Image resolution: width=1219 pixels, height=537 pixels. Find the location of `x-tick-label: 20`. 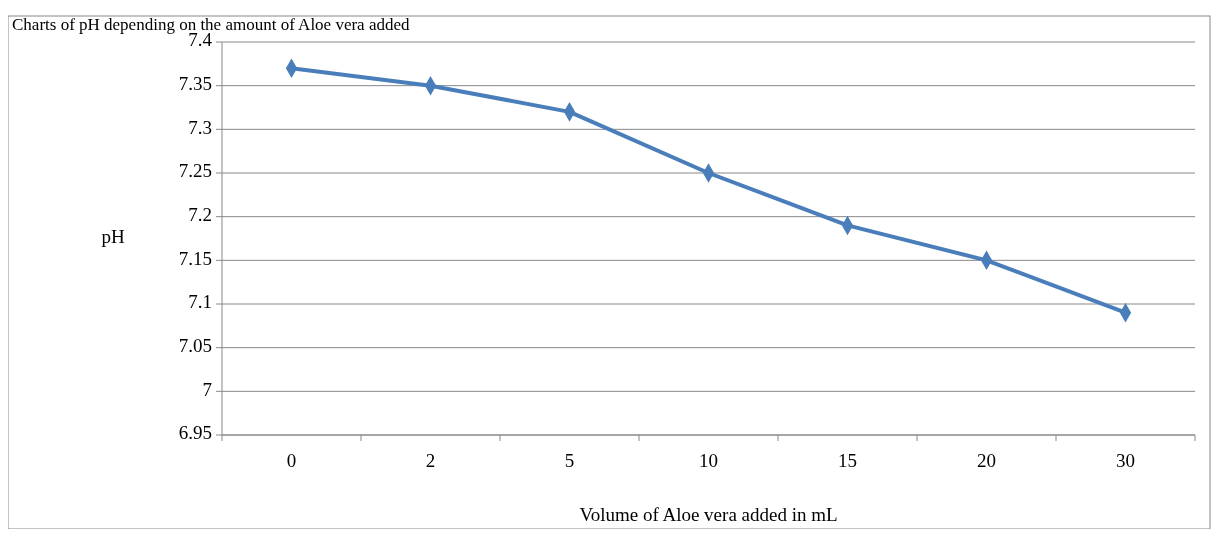

x-tick-label: 20 is located at coordinates (986, 460).